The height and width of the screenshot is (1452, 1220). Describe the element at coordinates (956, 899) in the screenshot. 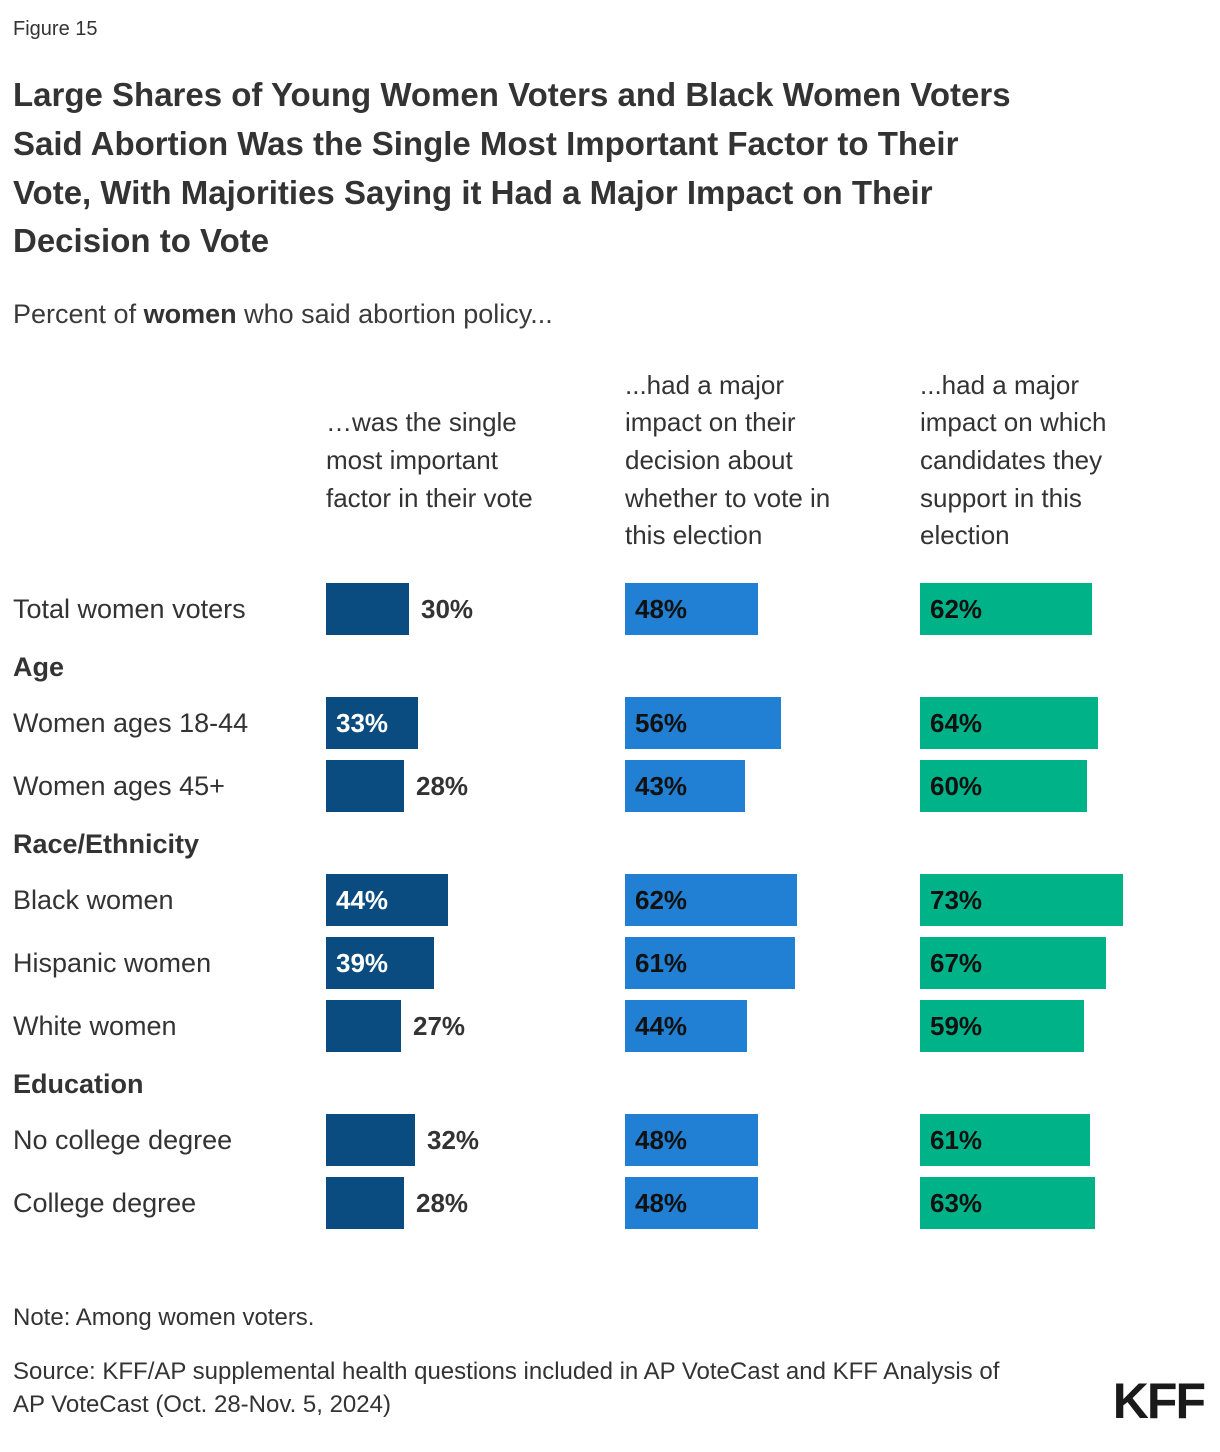

I see `bar-value: 73%` at that location.